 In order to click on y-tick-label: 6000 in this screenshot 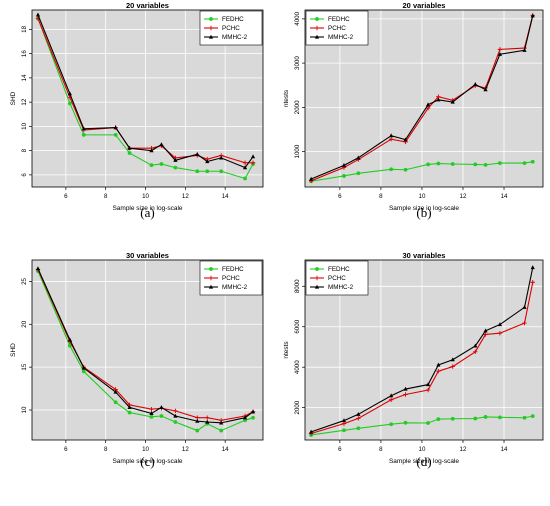, I will do `click(297, 326)`.